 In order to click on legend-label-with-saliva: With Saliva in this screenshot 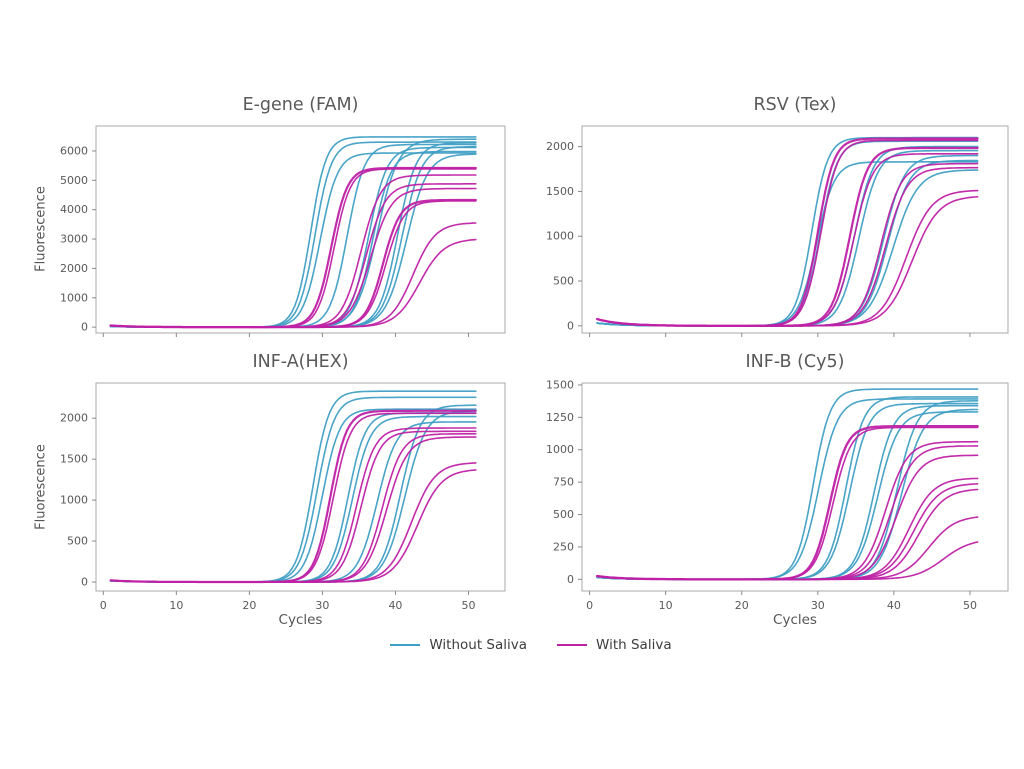, I will do `click(634, 645)`.